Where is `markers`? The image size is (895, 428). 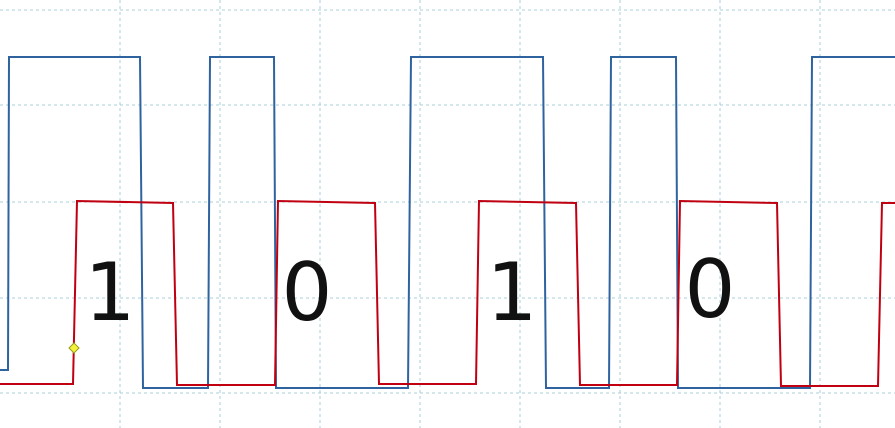 markers is located at coordinates (74, 348).